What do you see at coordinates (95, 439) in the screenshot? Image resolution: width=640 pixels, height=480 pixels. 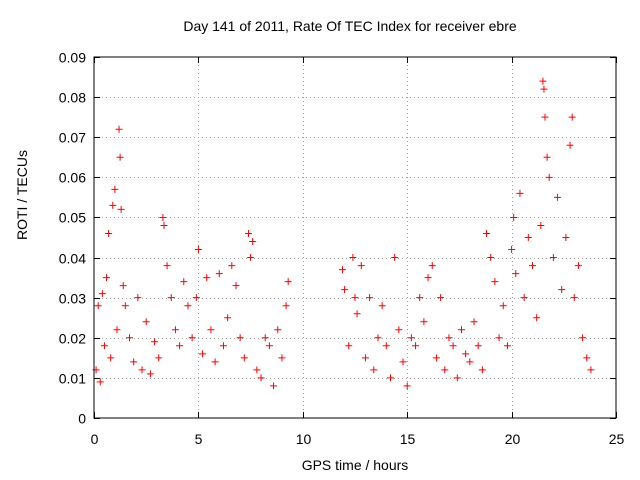 I see `x-tick-label: 0` at bounding box center [95, 439].